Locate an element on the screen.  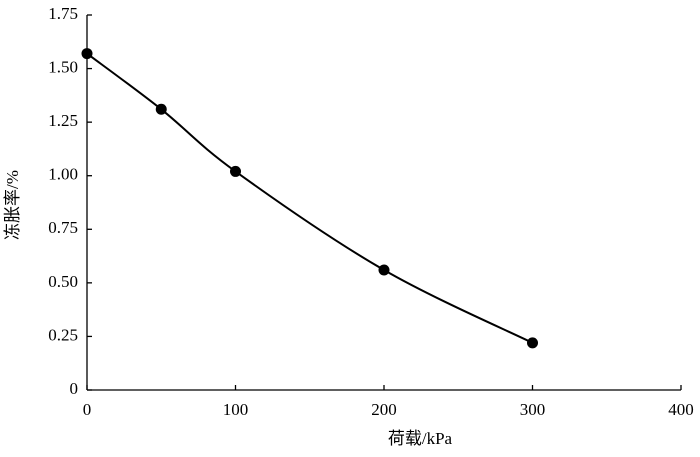
y-tick-label: 0.25 is located at coordinates (63, 334).